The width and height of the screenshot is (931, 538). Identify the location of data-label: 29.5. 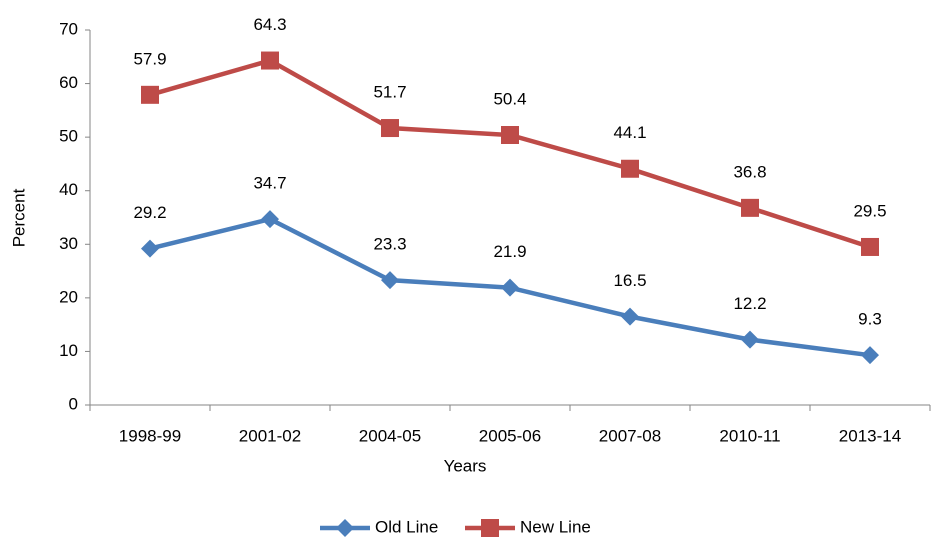
(869, 210).